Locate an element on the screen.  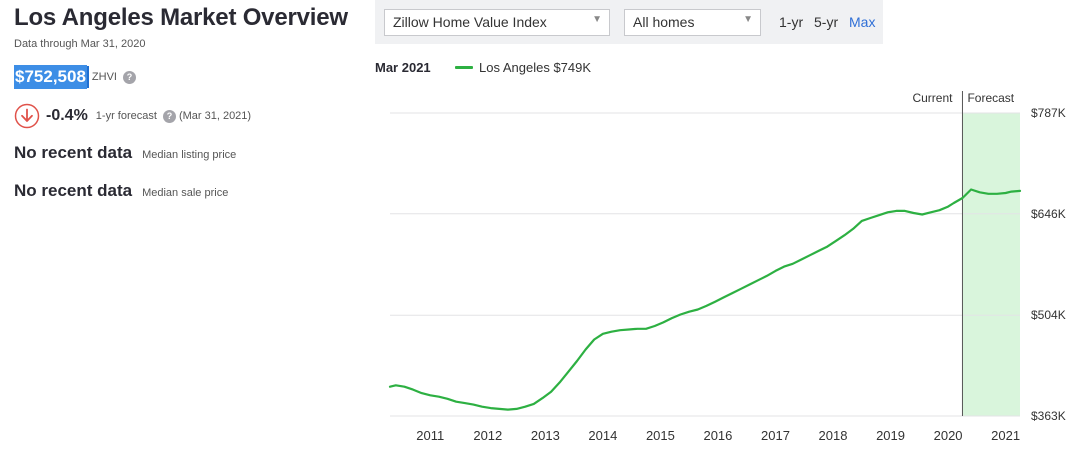
median-sale-row: No recent data Median sale price is located at coordinates (121, 193).